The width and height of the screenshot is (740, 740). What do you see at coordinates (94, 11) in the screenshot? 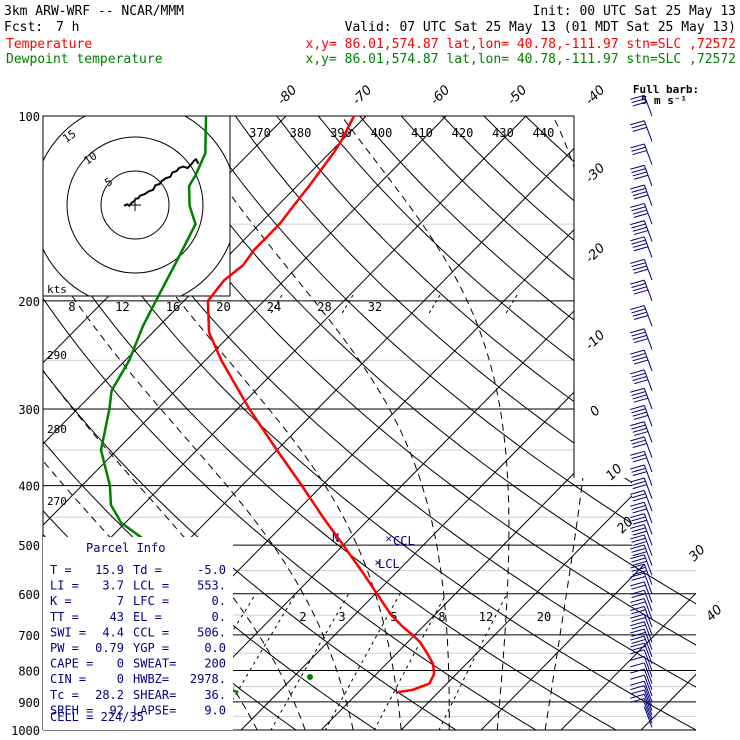
I see `model-title: 3km ARW-WRF -- NCAR/MMM` at bounding box center [94, 11].